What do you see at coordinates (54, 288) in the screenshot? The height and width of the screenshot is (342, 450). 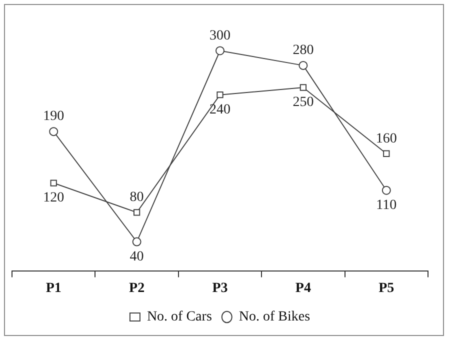 I see `x-tick-label: P1` at bounding box center [54, 288].